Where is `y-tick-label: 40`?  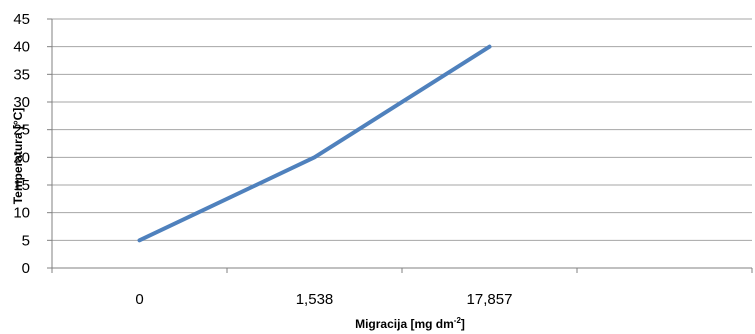 y-tick-label: 40 is located at coordinates (21, 47).